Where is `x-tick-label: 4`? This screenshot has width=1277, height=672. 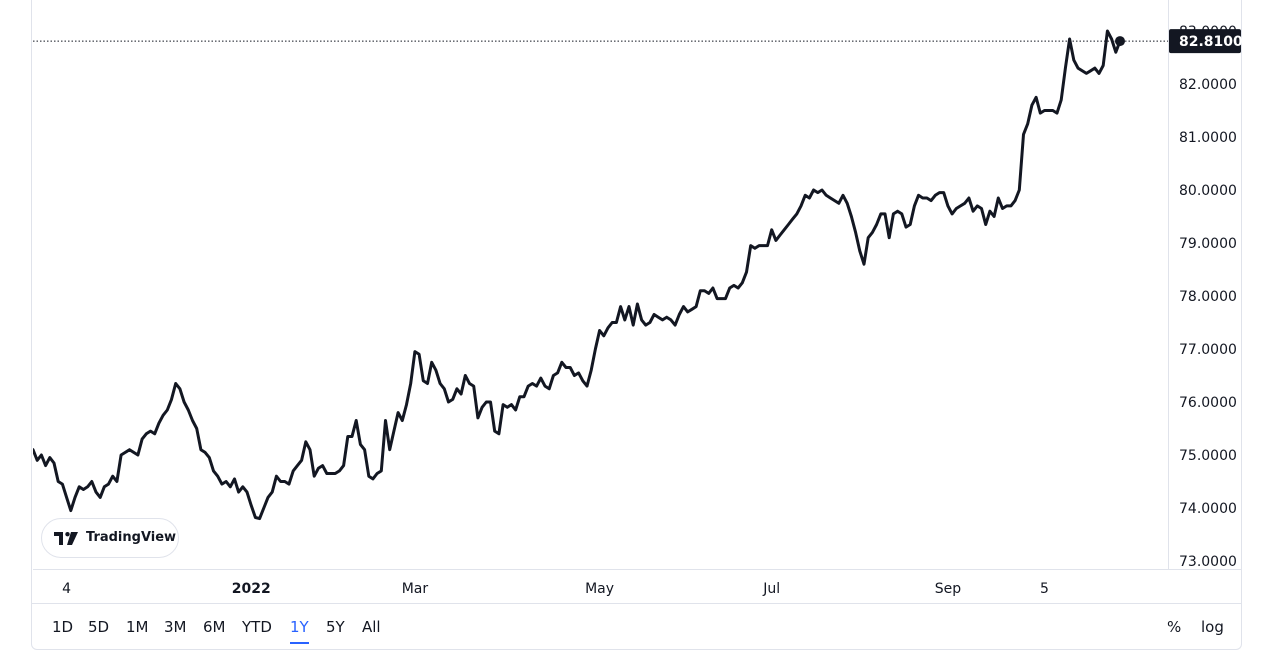 x-tick-label: 4 is located at coordinates (66, 589).